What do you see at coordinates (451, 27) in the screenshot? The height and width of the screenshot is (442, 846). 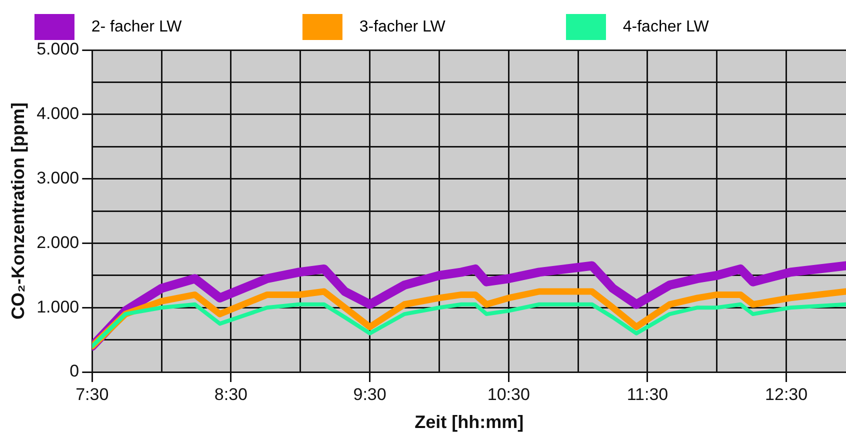 I see `legend-label: 3-facher LW` at bounding box center [451, 27].